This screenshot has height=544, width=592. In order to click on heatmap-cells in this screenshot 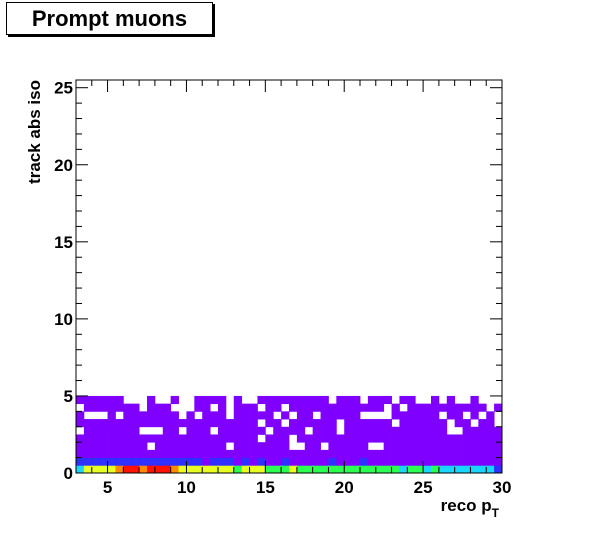, I will do `click(289, 434)`.